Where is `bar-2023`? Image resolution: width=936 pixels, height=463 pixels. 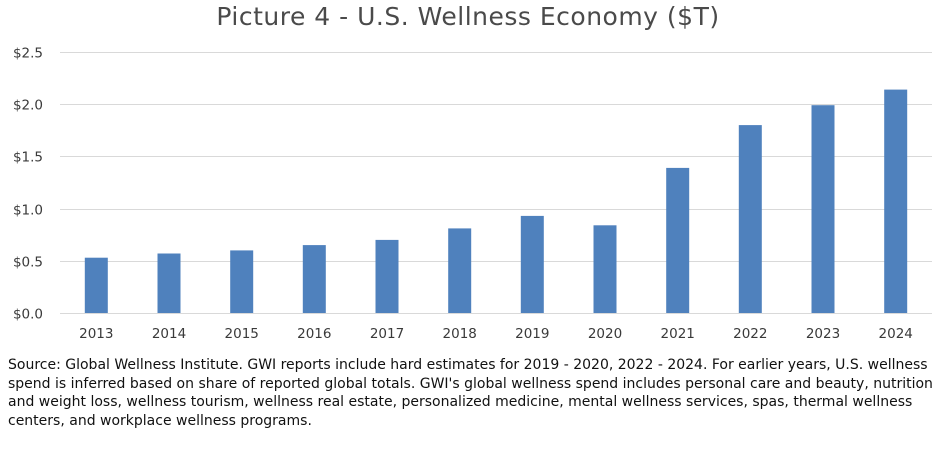
bar-2023 is located at coordinates (823, 209).